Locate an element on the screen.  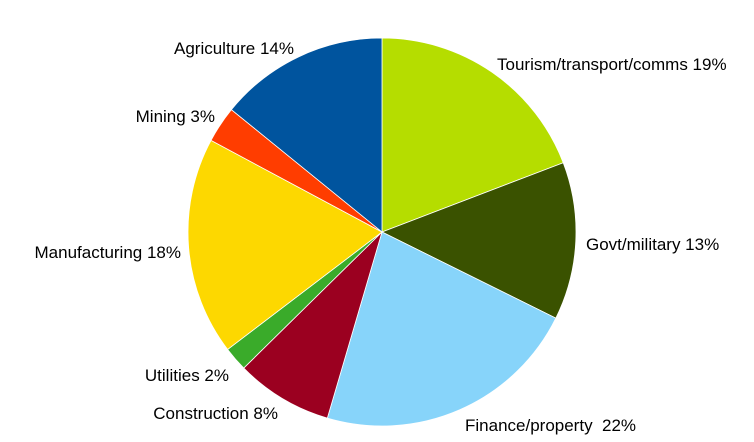
slice-label-mining: Mining 3% is located at coordinates (175, 116).